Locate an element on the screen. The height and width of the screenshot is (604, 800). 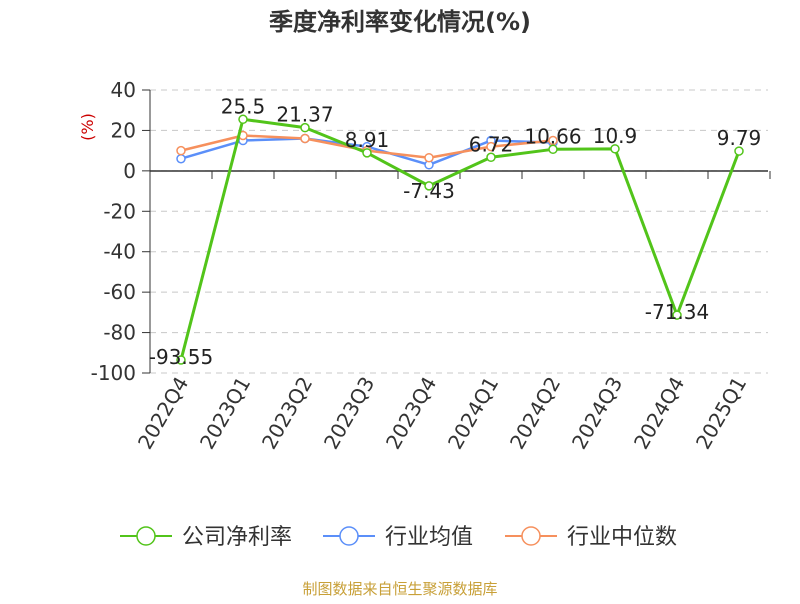
data-label: 25.5 is located at coordinates (243, 106).